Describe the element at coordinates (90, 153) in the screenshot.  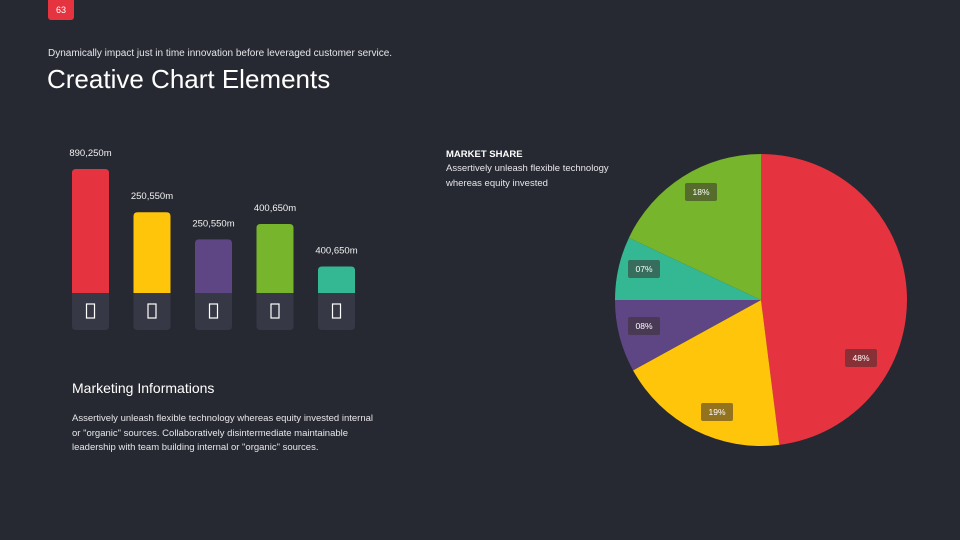
I see `bar-value-label-1: 890,250m` at that location.